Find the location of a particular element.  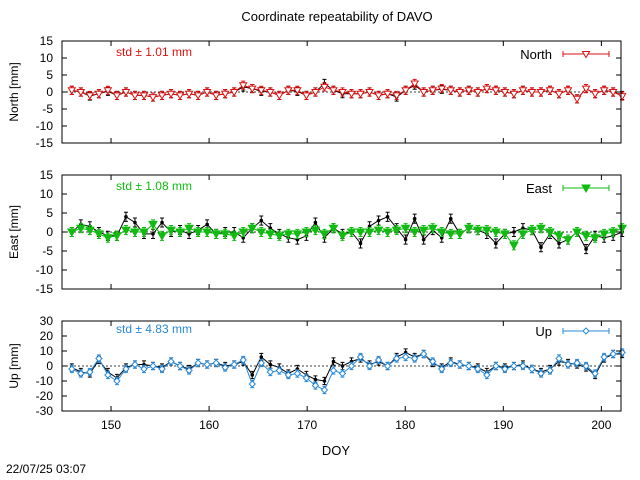

y-tick-label: -20 is located at coordinates (45, 396).